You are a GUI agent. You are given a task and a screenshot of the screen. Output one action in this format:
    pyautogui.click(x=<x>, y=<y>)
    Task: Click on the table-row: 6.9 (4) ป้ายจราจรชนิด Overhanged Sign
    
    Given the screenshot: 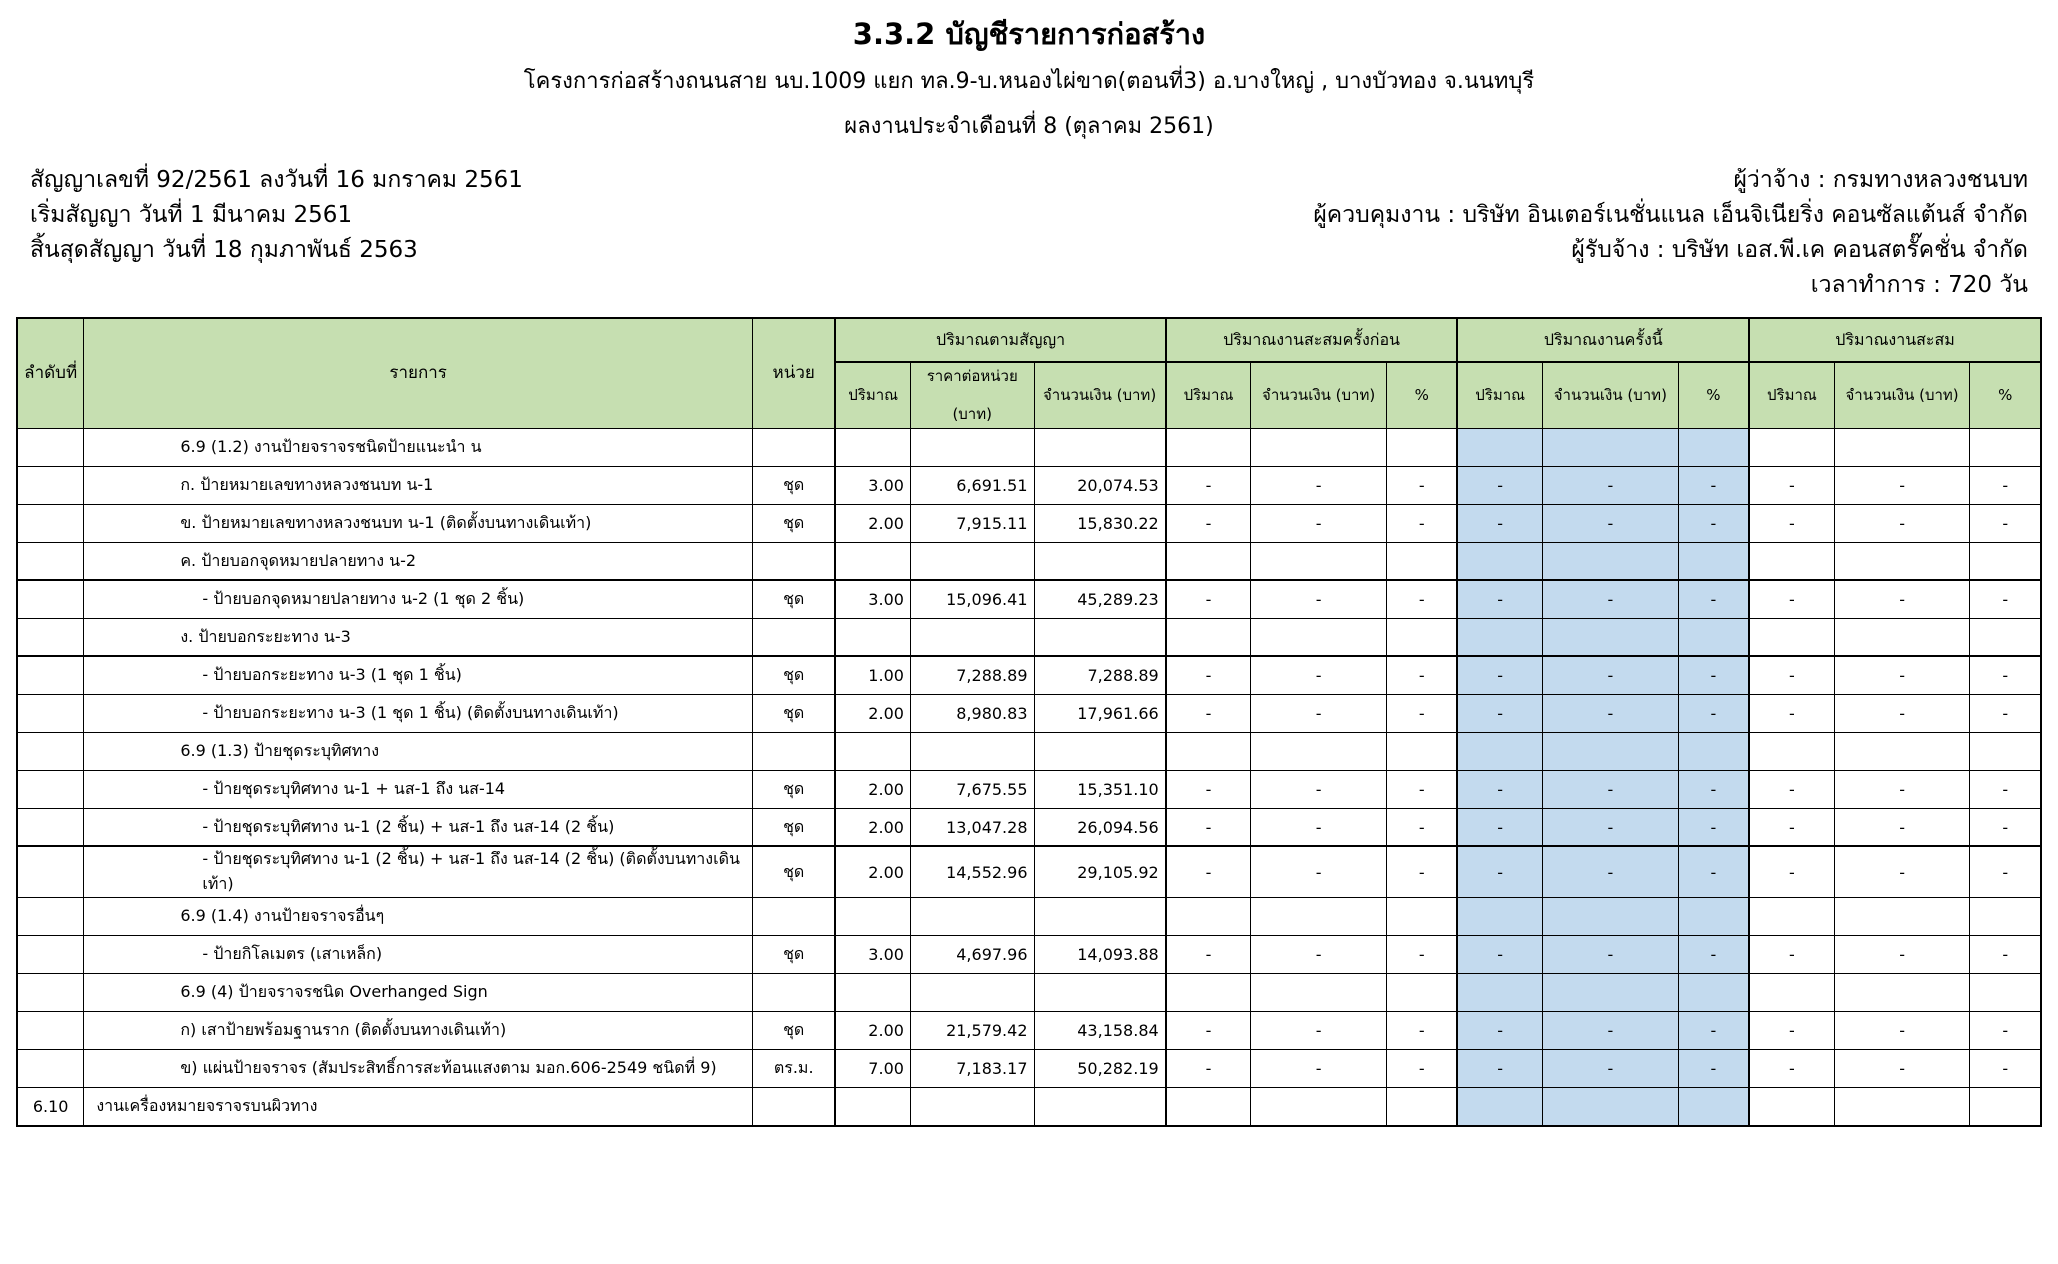 What is the action you would take?
    pyautogui.click(x=1029, y=993)
    